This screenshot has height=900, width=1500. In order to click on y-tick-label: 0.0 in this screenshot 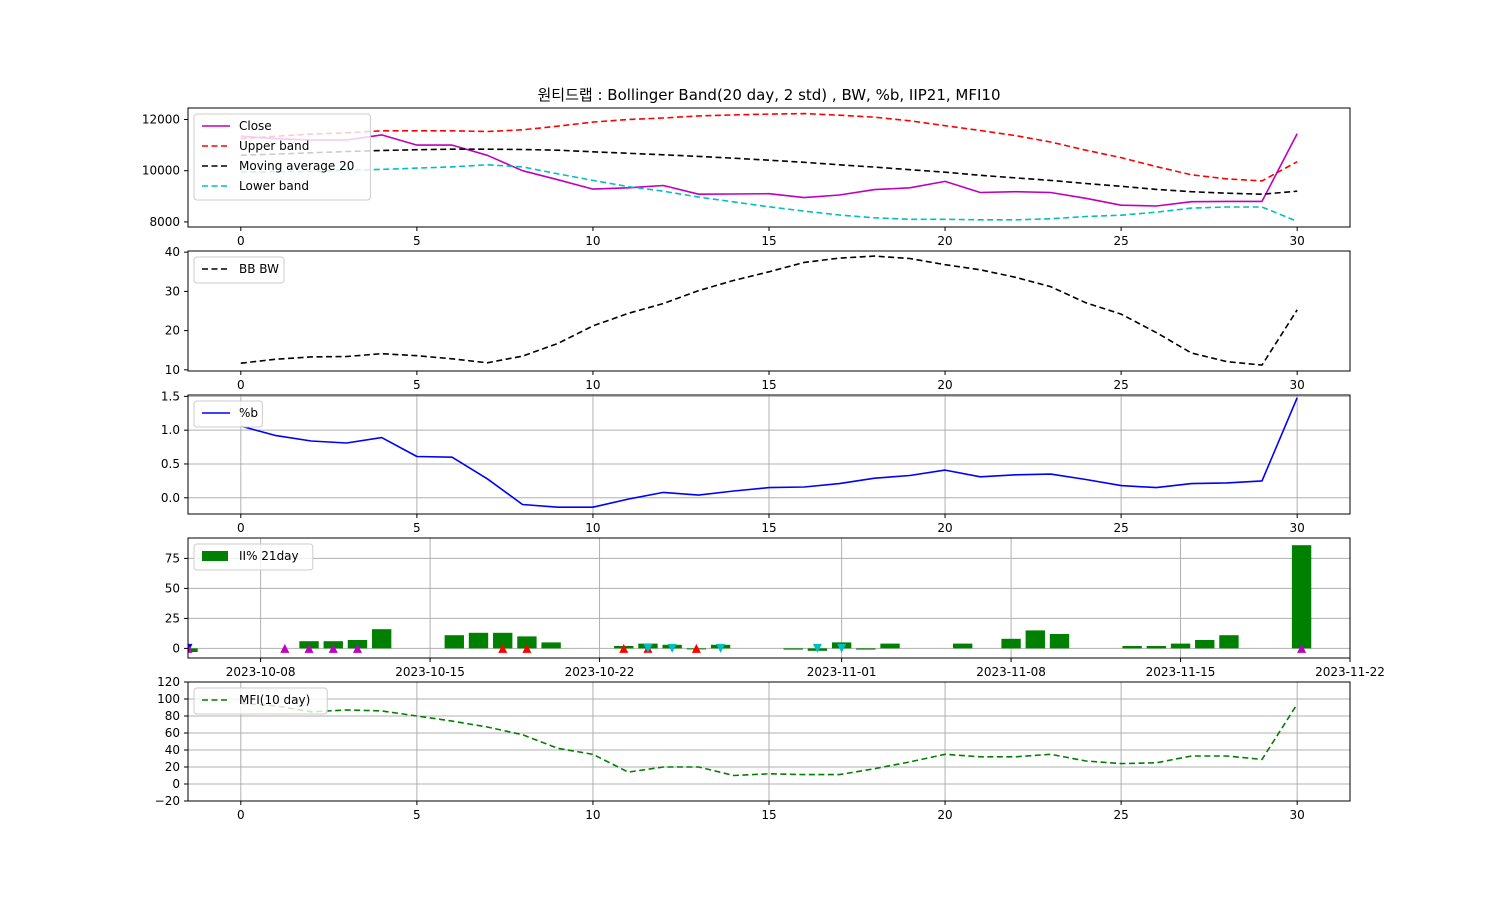, I will do `click(170, 498)`.